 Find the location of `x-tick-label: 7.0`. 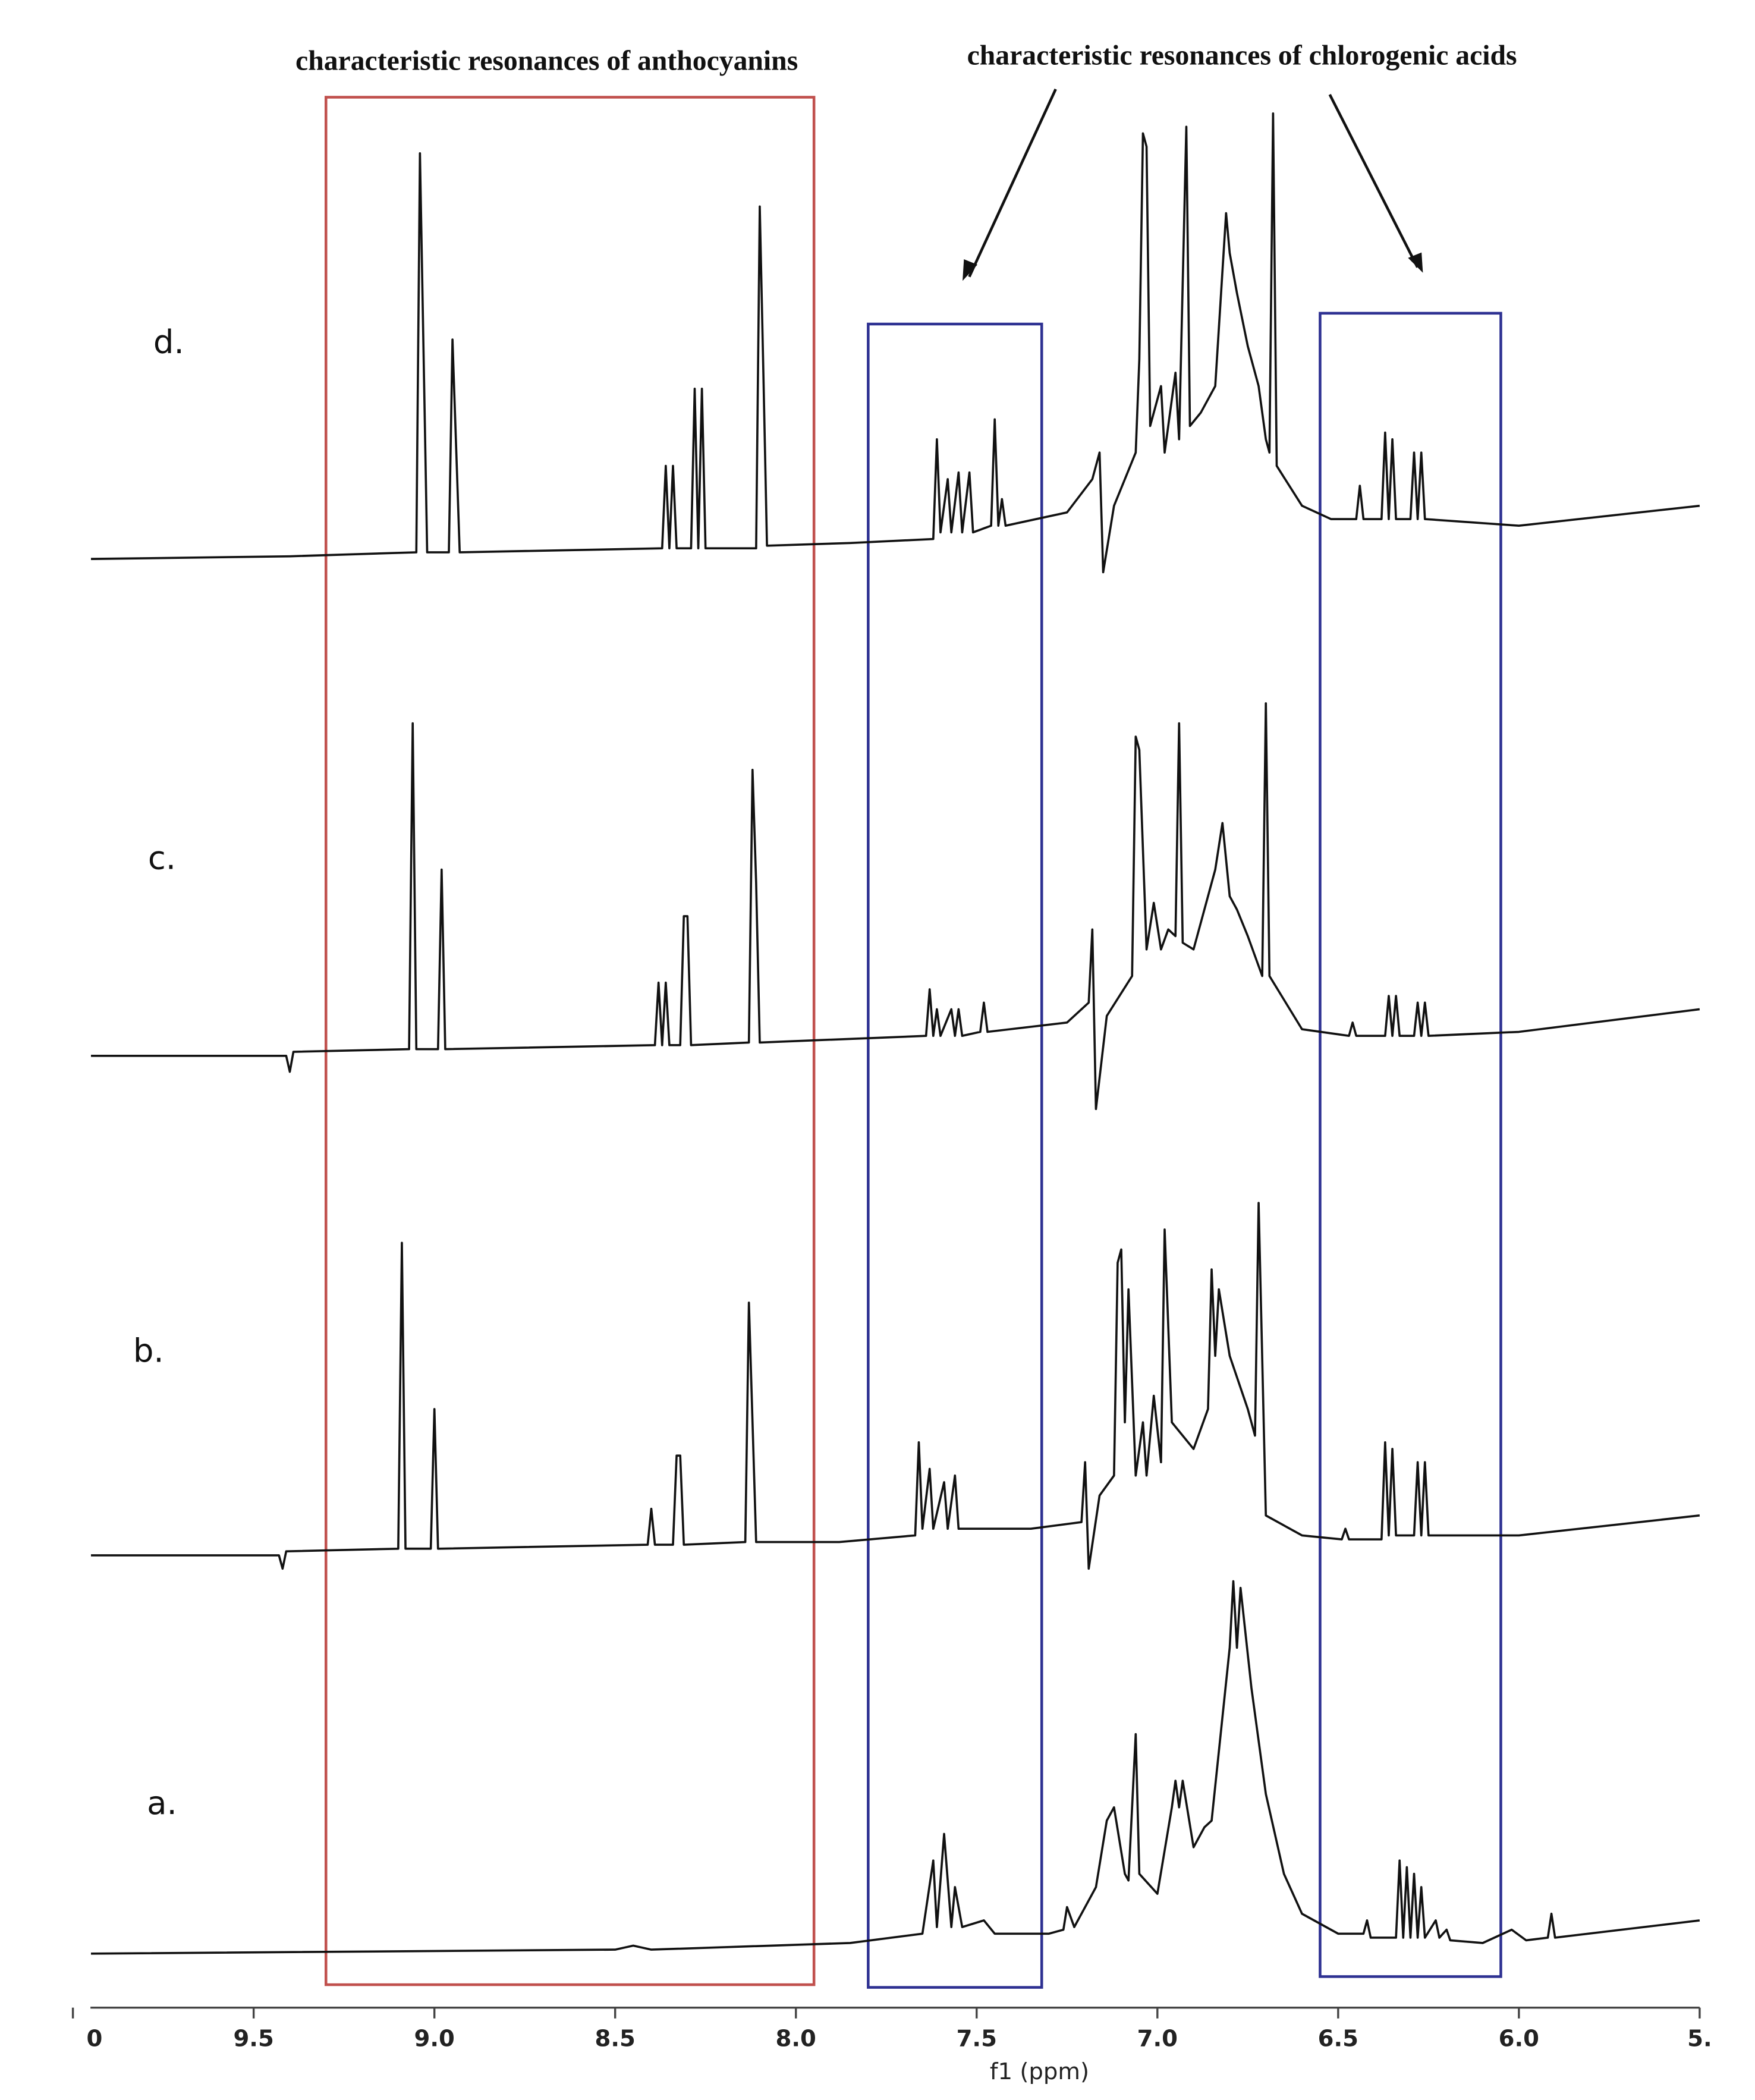

x-tick-label: 7.0 is located at coordinates (1157, 2039).